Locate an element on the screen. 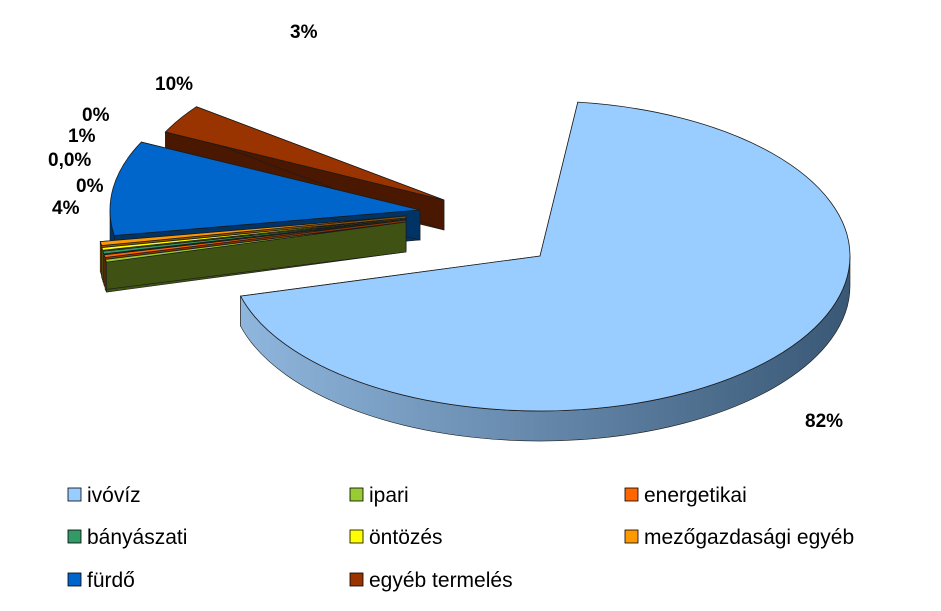 The image size is (941, 611). legend-swatch-ontozes is located at coordinates (356, 536).